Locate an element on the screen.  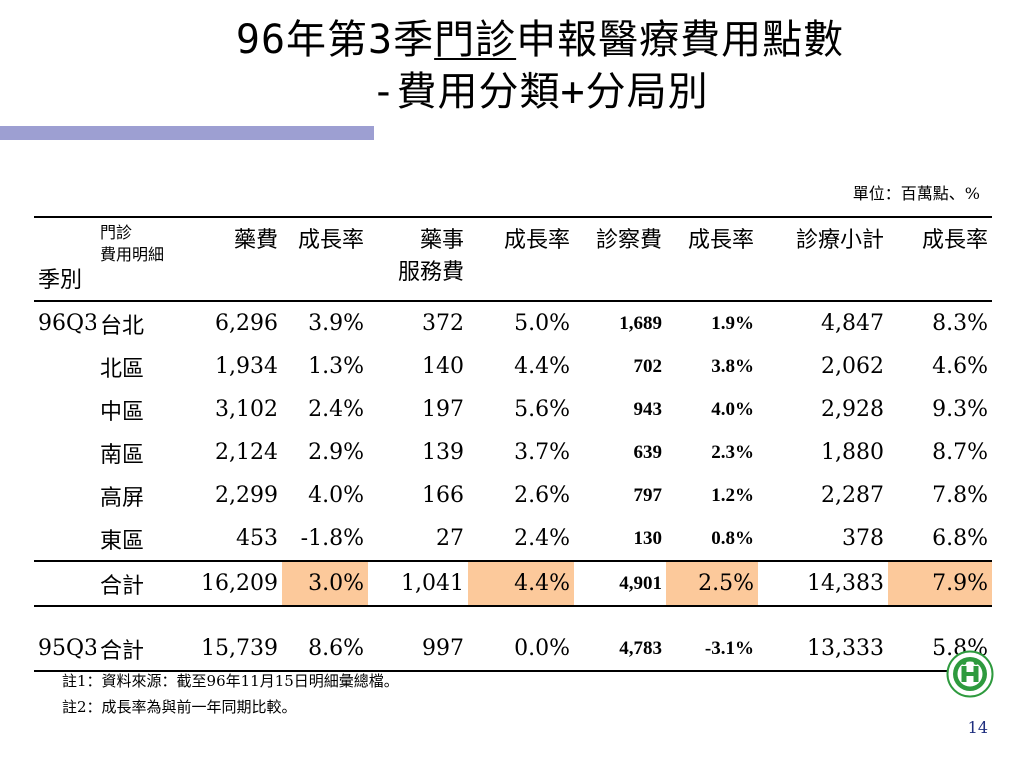
row-branch: 南區 is located at coordinates (122, 455).